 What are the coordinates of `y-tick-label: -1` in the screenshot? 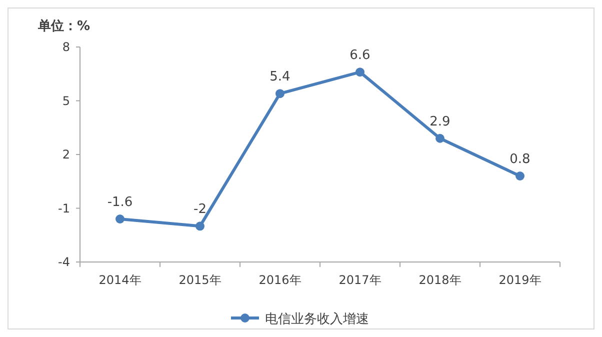 It's located at (64, 208).